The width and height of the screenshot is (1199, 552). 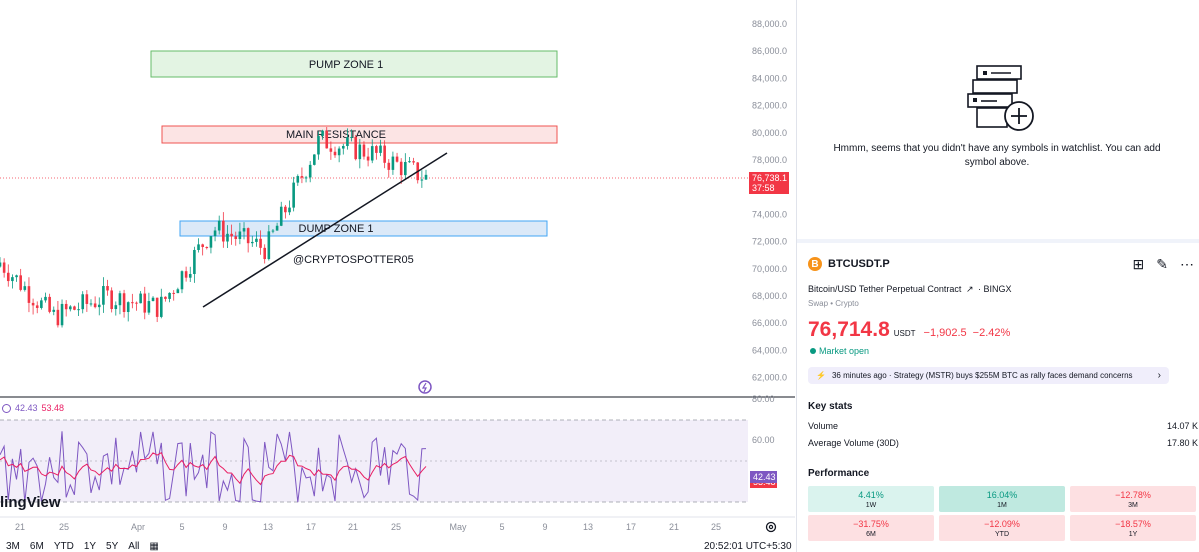 What do you see at coordinates (771, 527) in the screenshot?
I see `settings-gear-icon` at bounding box center [771, 527].